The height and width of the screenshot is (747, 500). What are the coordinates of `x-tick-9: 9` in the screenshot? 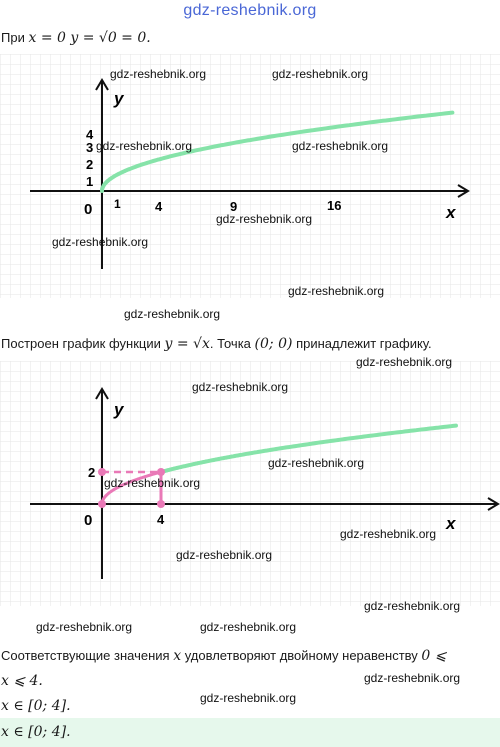 It's located at (233, 206).